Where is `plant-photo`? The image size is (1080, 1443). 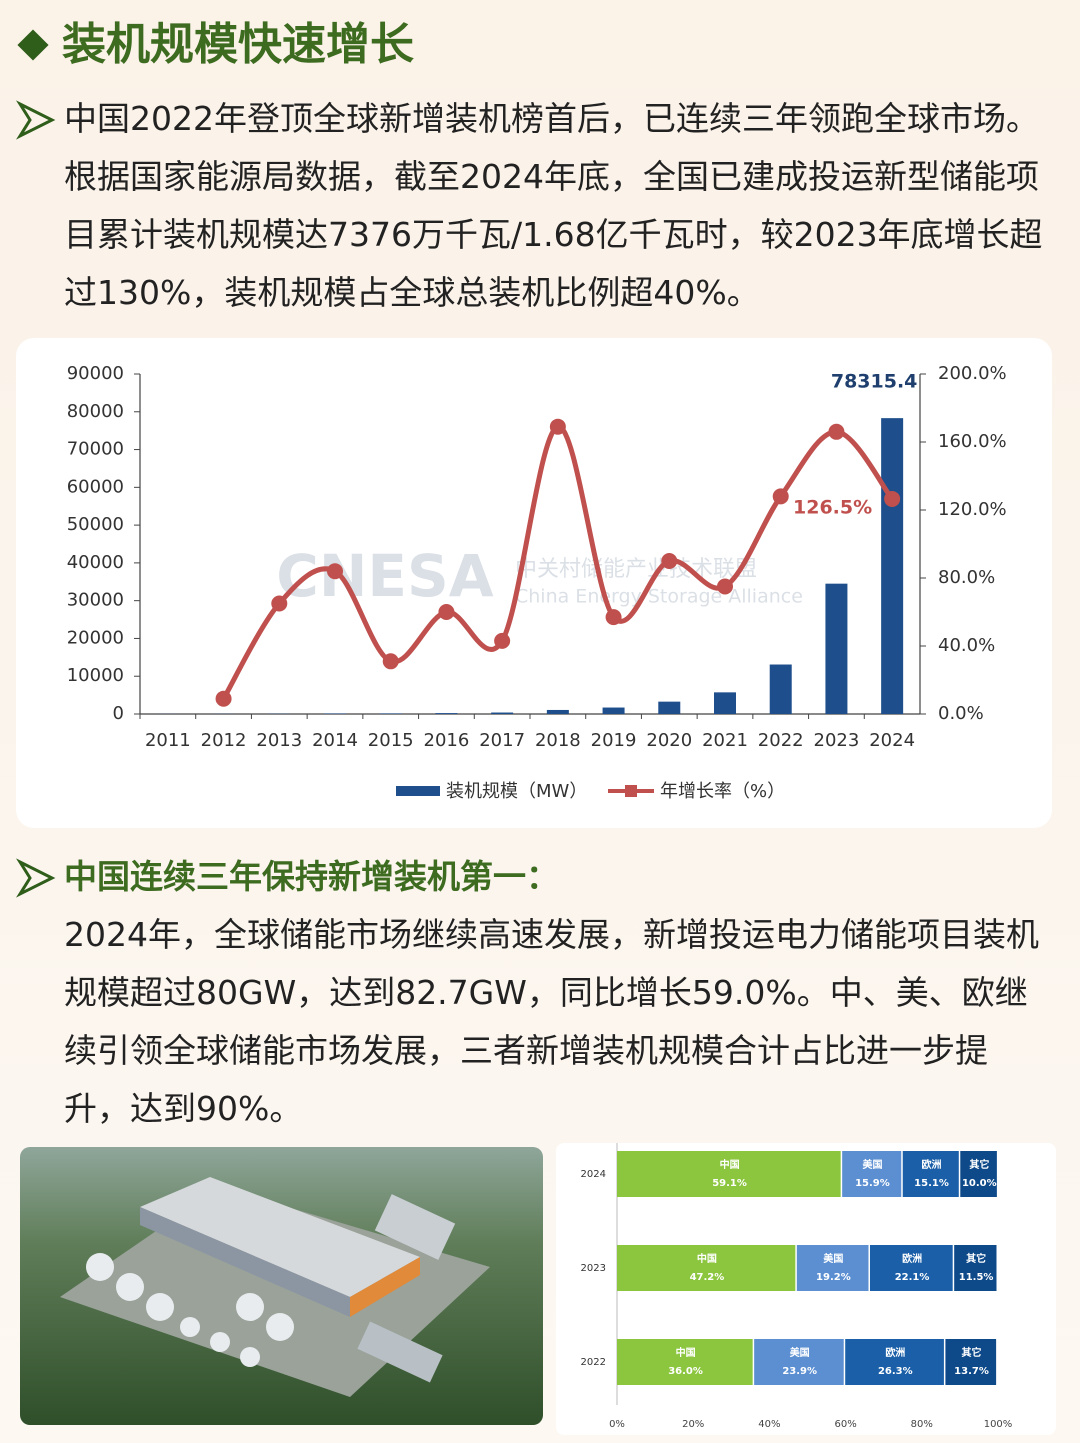
plant-photo is located at coordinates (281, 1286).